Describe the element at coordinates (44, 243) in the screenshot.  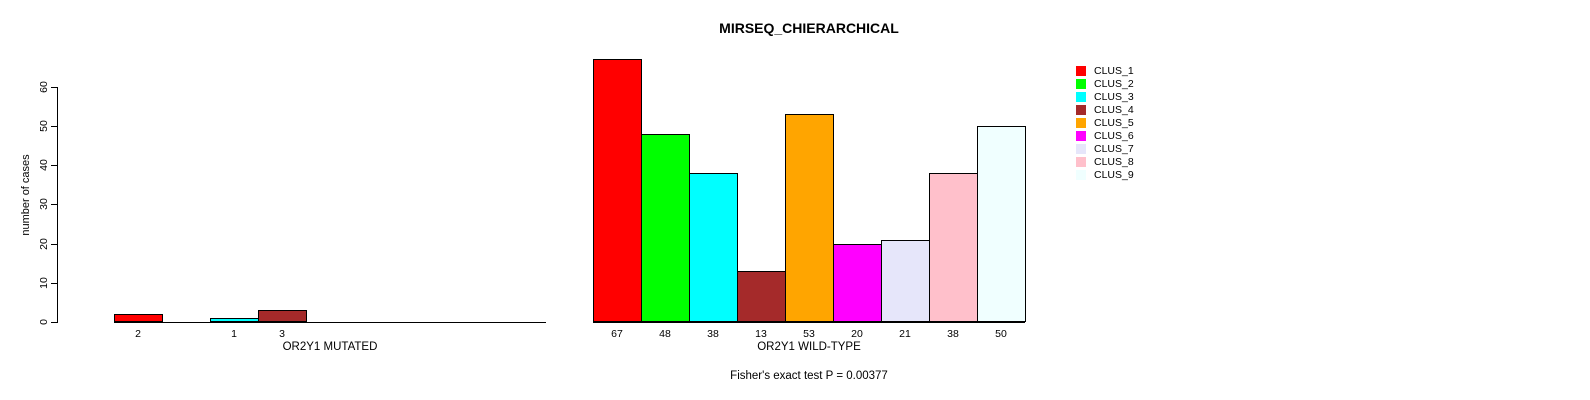
I see `y-axis-tick-label-20: 20` at that location.